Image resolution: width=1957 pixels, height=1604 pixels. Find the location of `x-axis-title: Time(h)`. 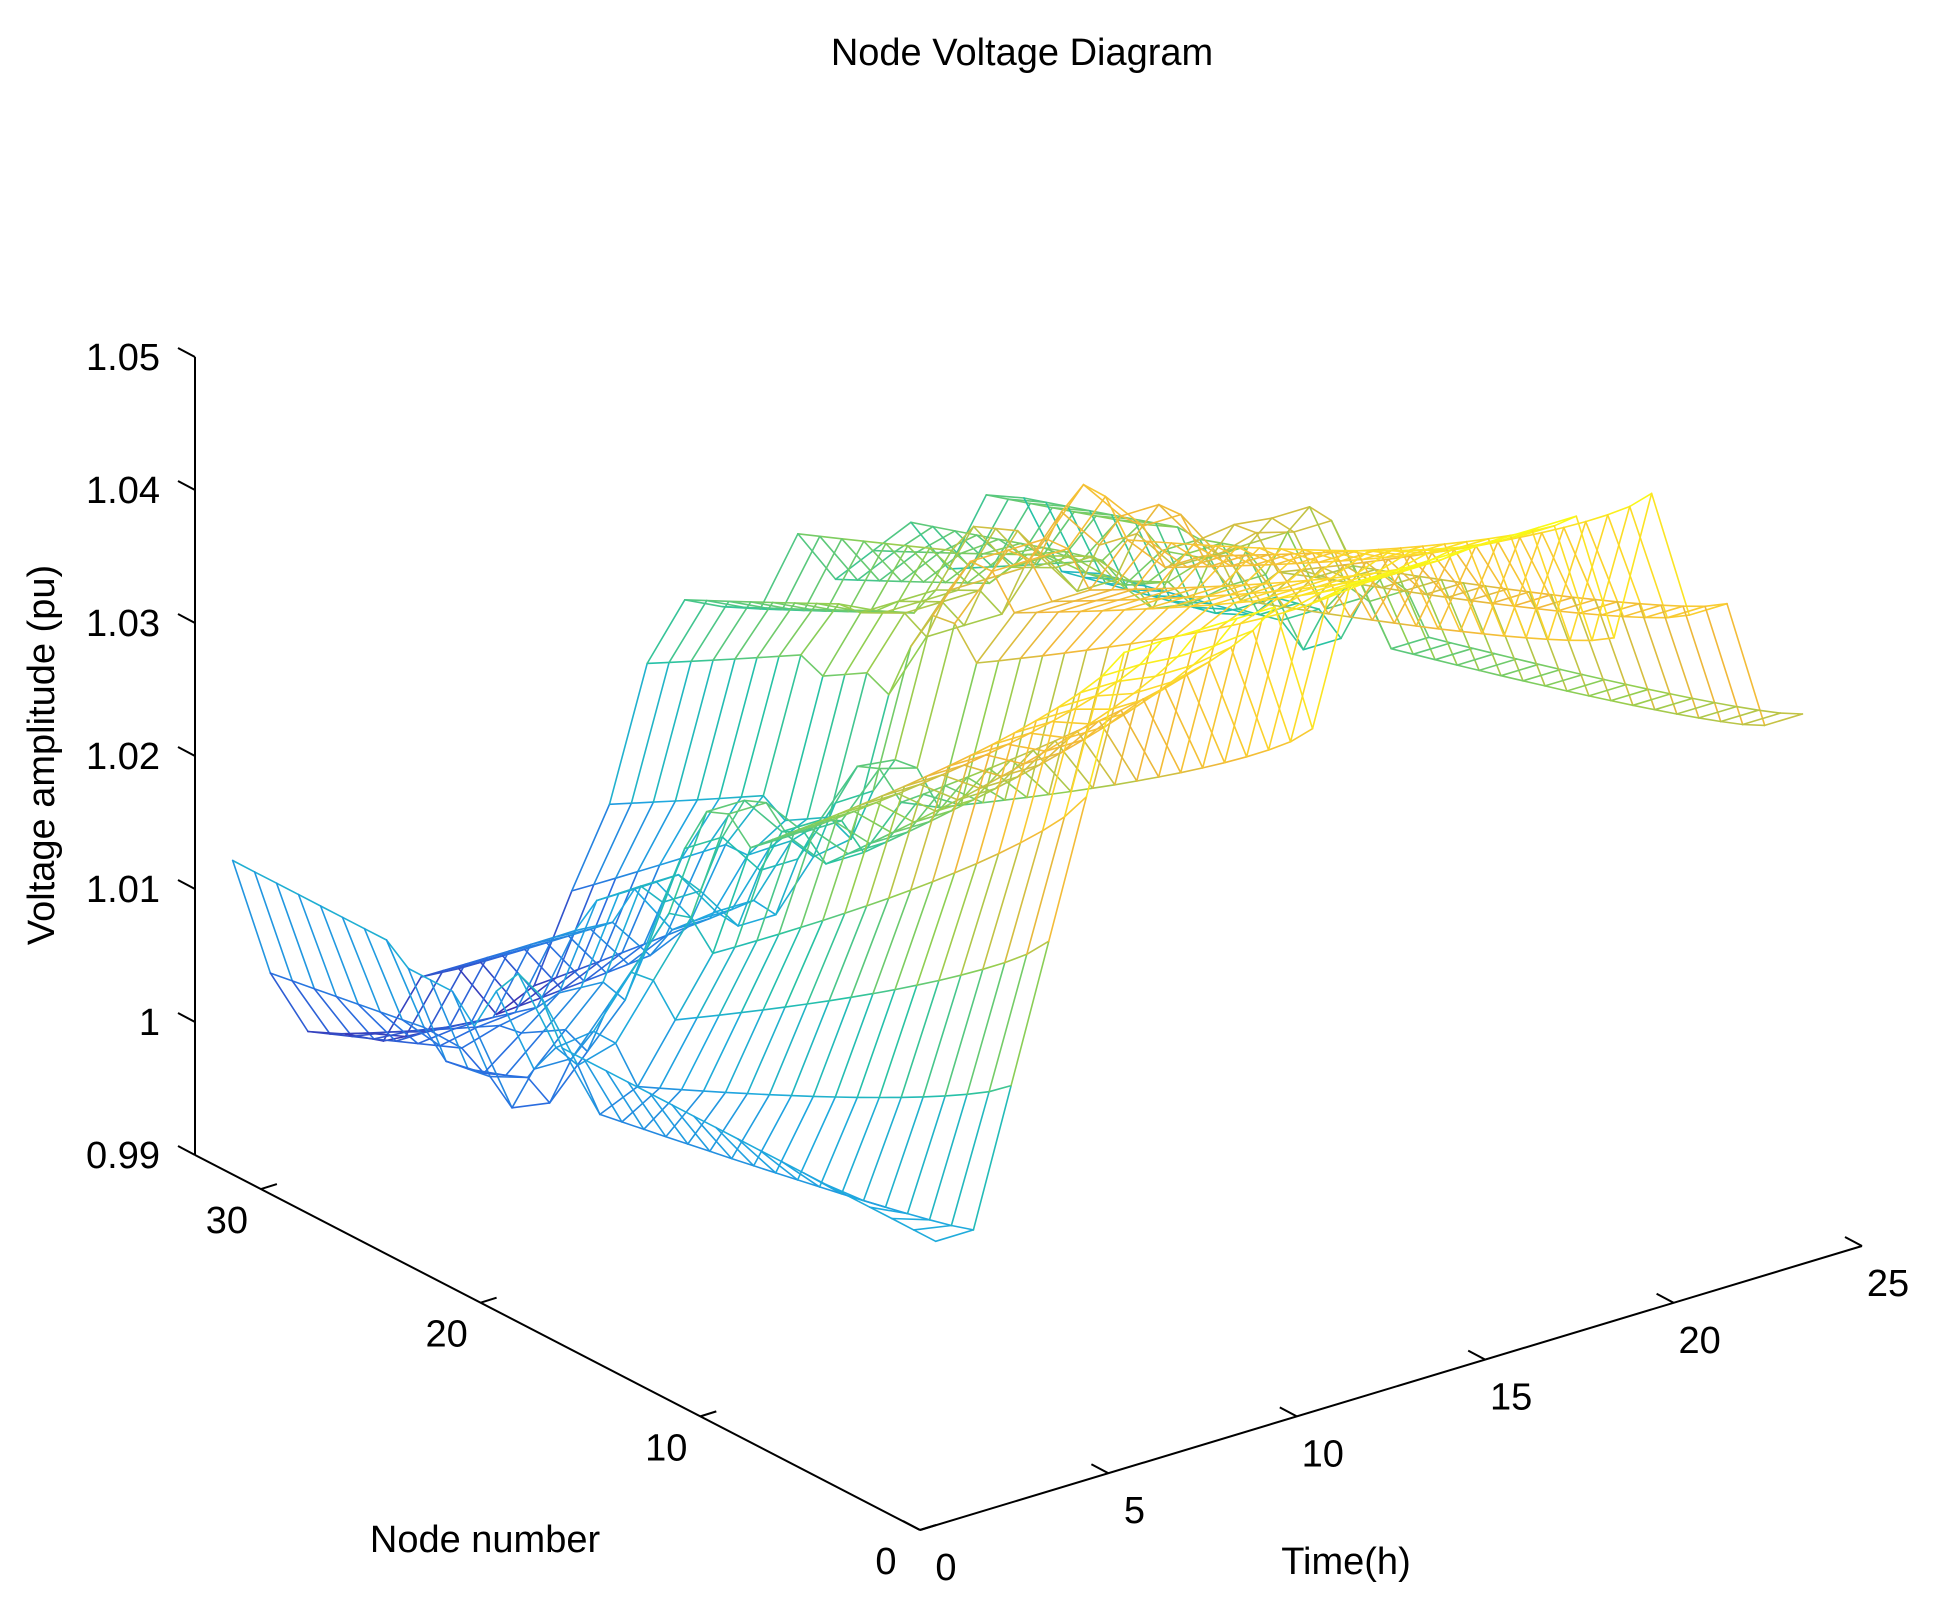

x-axis-title: Time(h) is located at coordinates (1345, 1562).